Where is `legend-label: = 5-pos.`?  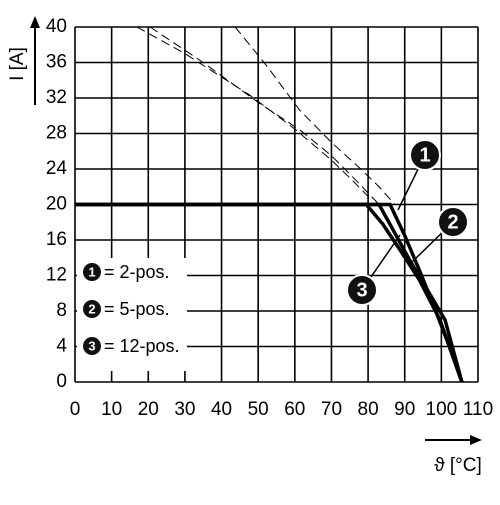 legend-label: = 5-pos. is located at coordinates (137, 309).